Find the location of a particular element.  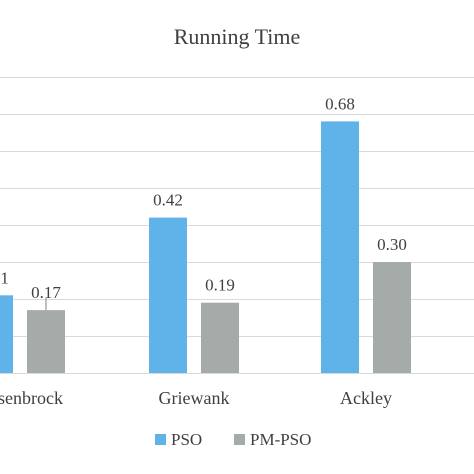

data-label: 0.68 is located at coordinates (340, 103).